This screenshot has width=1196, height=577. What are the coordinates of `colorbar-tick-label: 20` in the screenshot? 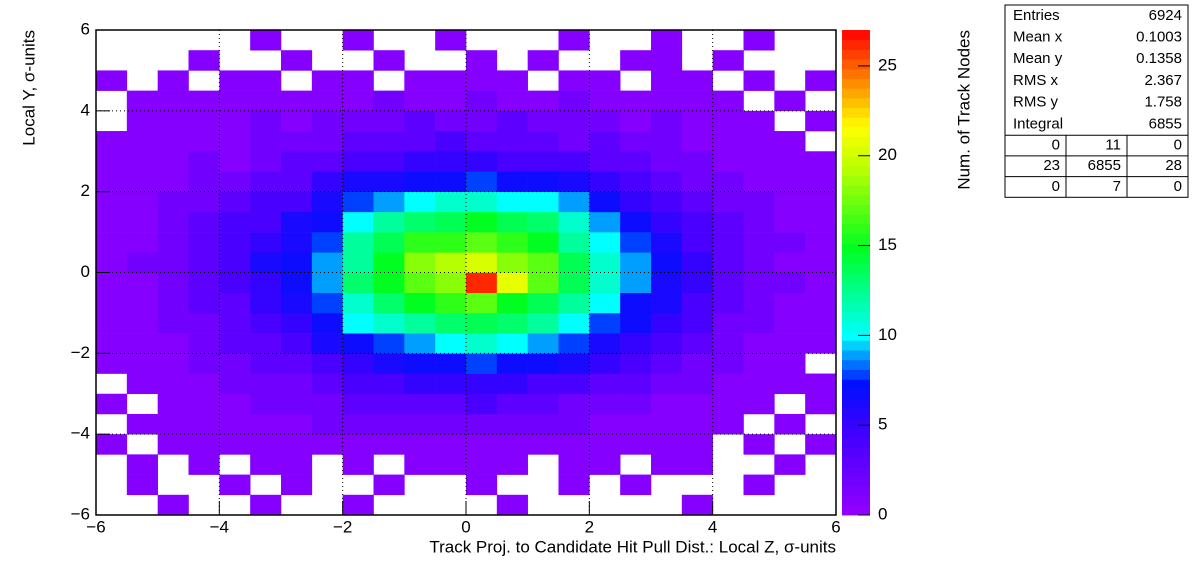 It's located at (887, 154).